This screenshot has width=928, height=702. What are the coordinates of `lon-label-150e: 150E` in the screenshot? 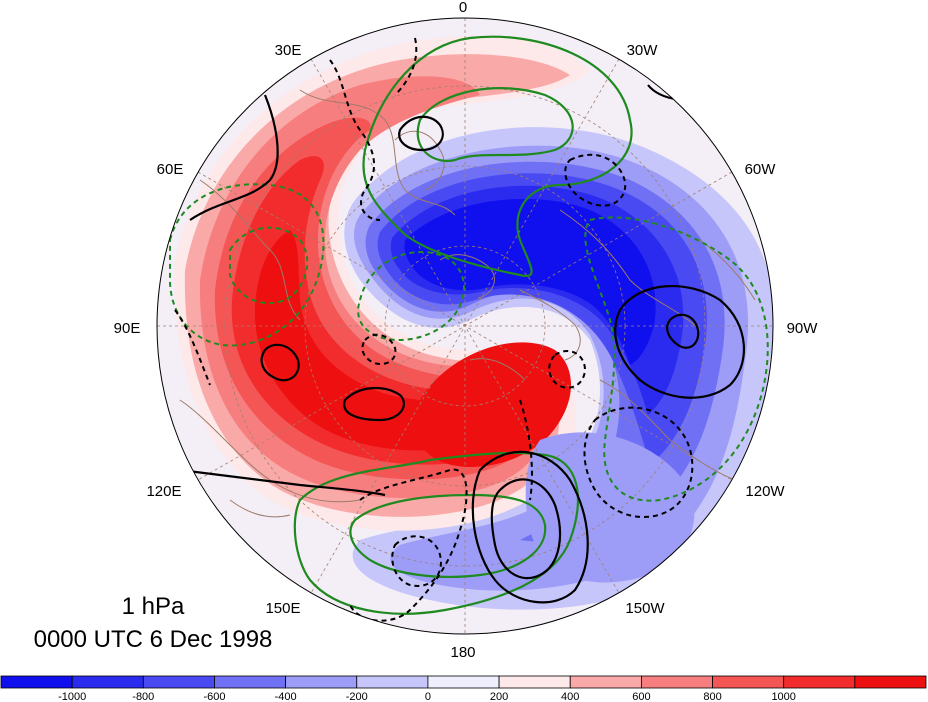 It's located at (282, 608).